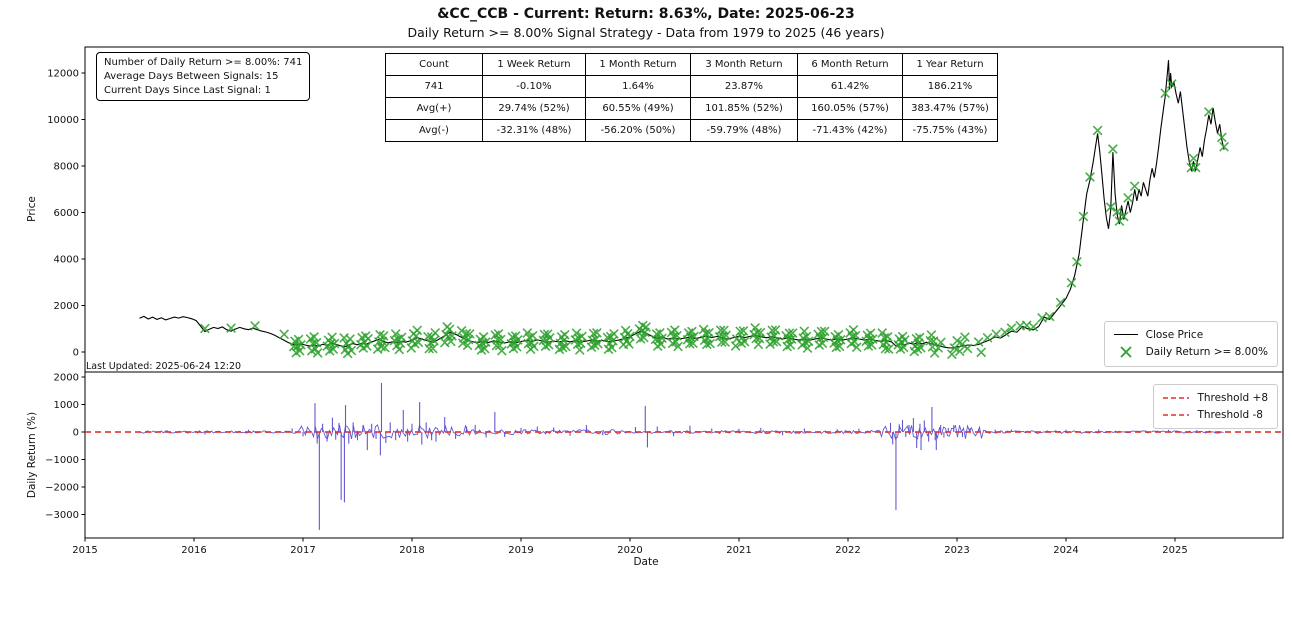 This screenshot has height=634, width=1292. Describe the element at coordinates (950, 86) in the screenshot. I see `stats-table-cell: 186.21%` at that location.